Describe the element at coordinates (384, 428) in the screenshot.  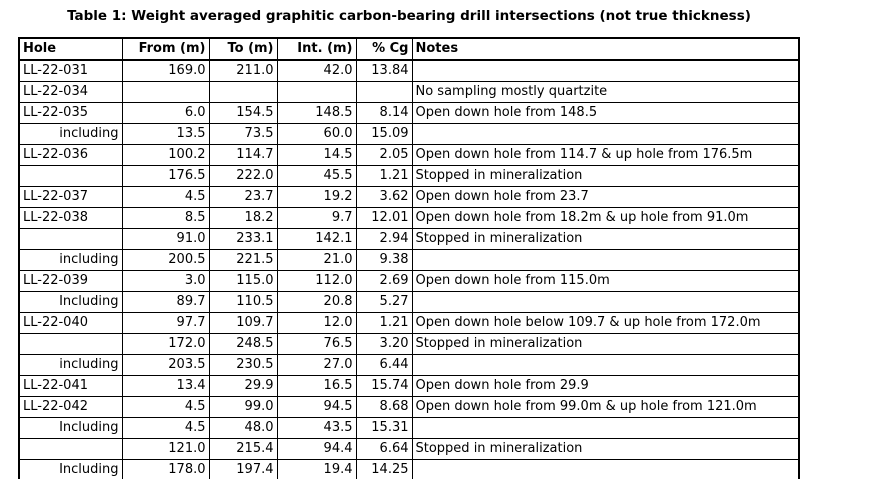
I see `cell-cg: 15.31` at that location.